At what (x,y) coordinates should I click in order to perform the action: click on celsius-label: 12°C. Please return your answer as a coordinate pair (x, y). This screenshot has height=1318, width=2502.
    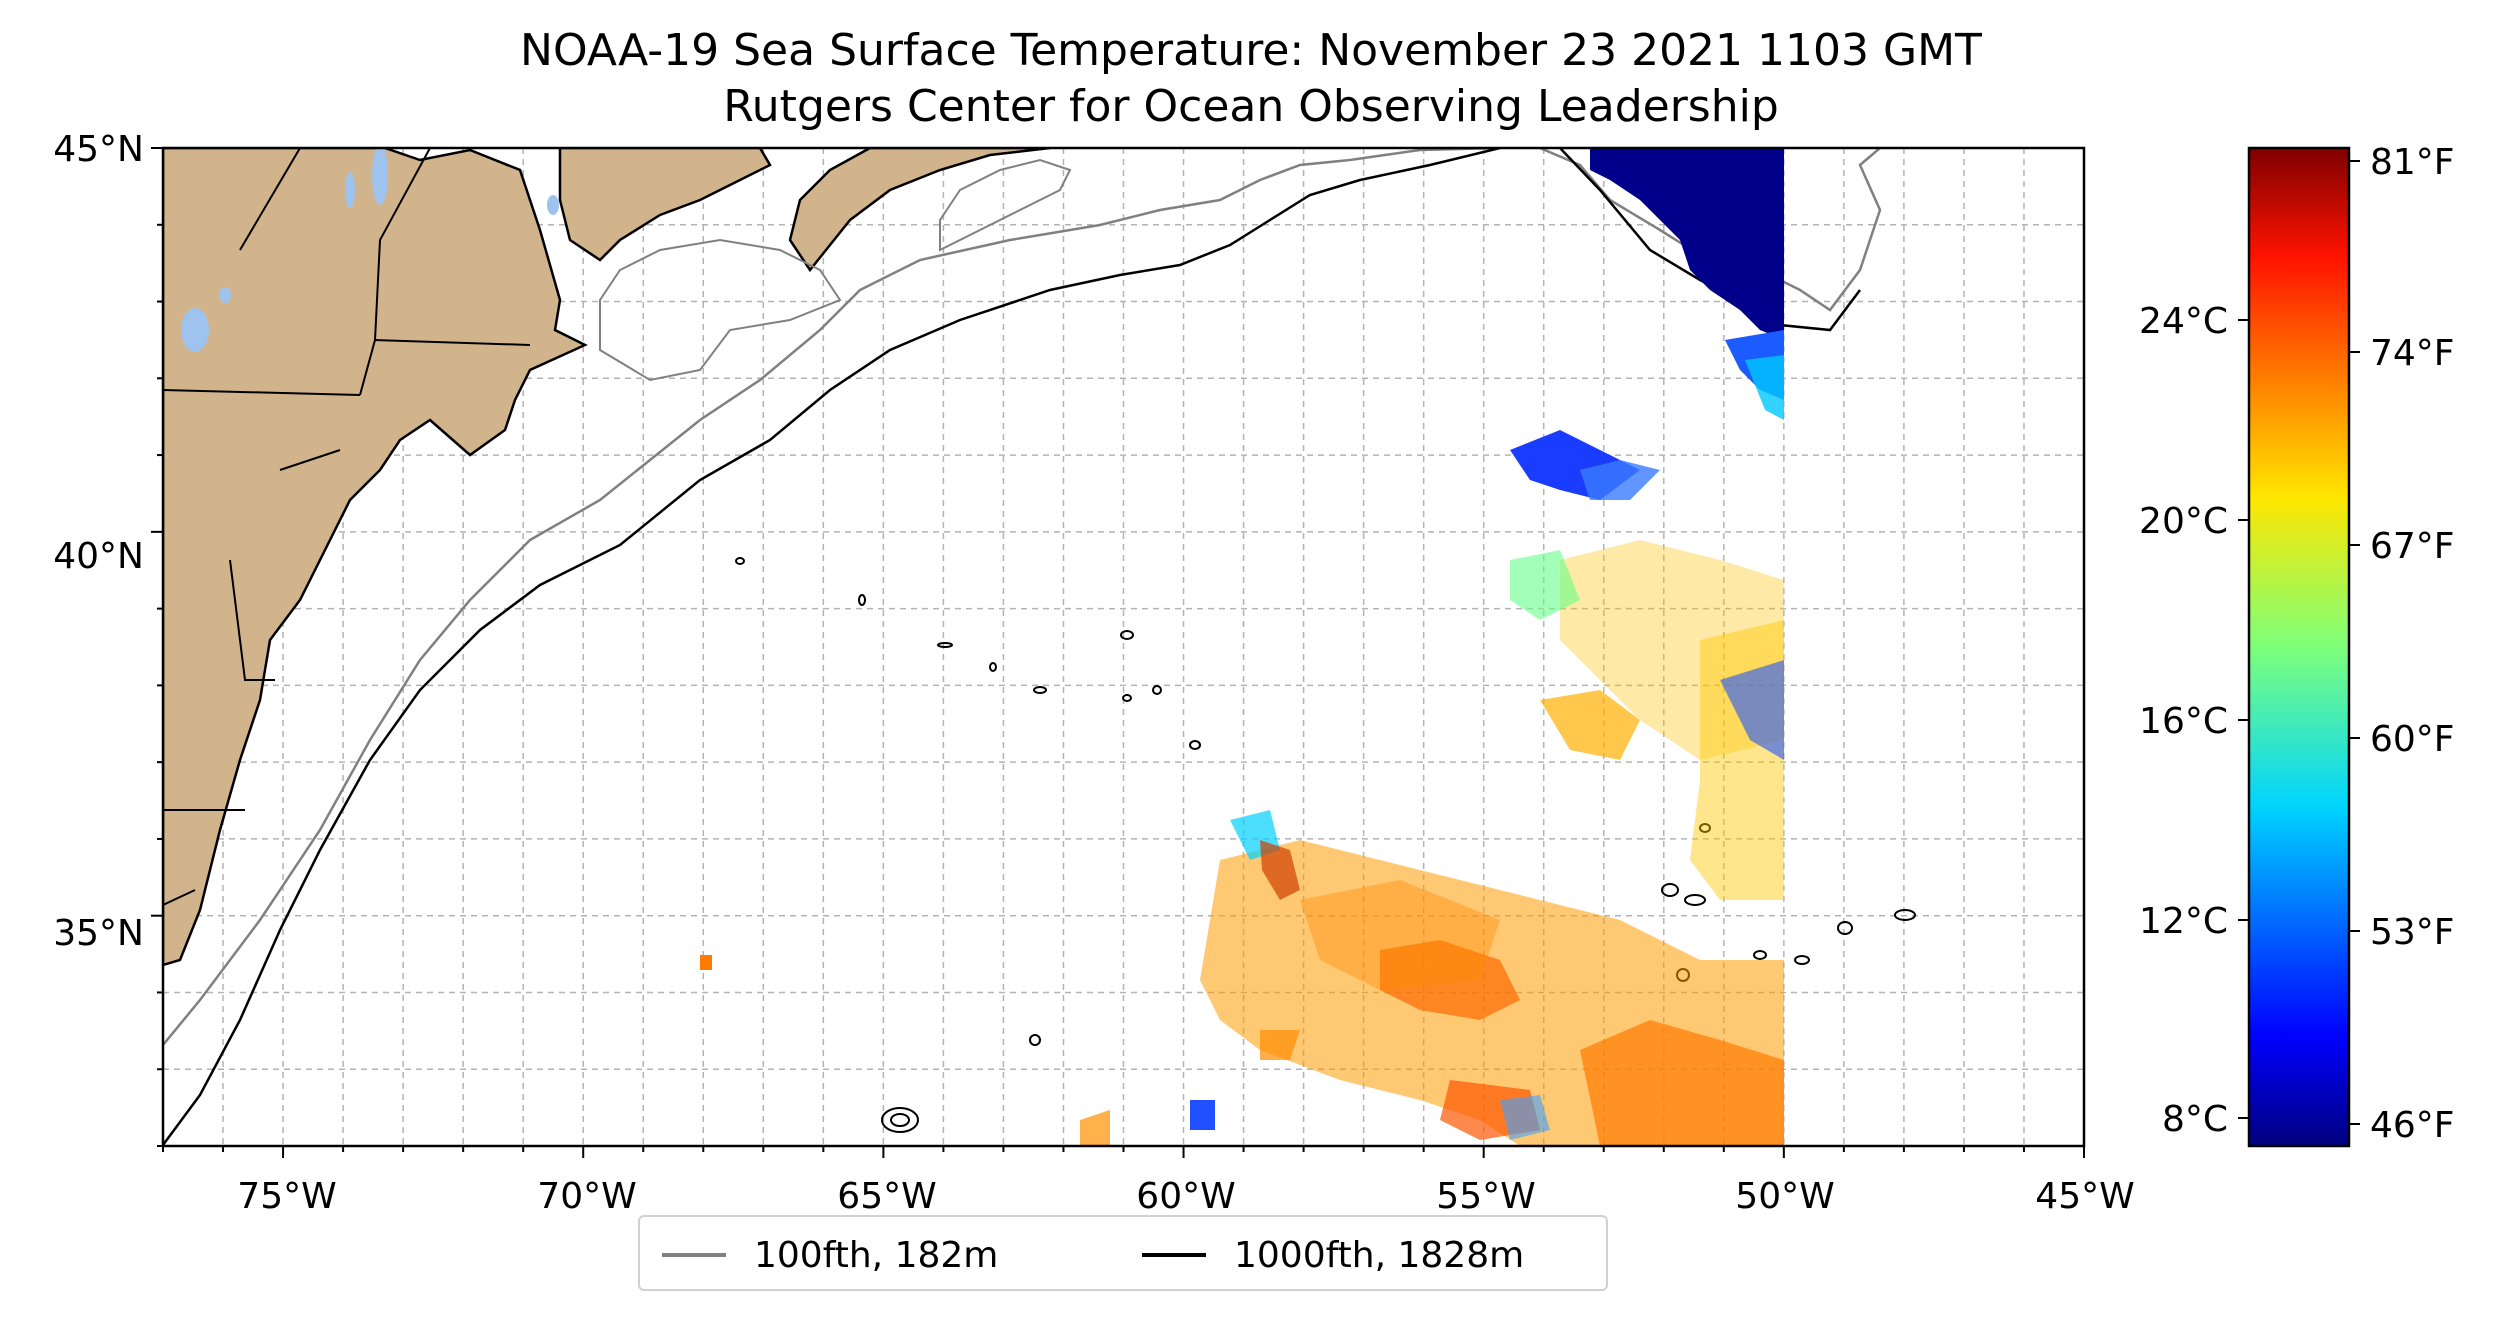
    Looking at the image, I should click on (2183, 921).